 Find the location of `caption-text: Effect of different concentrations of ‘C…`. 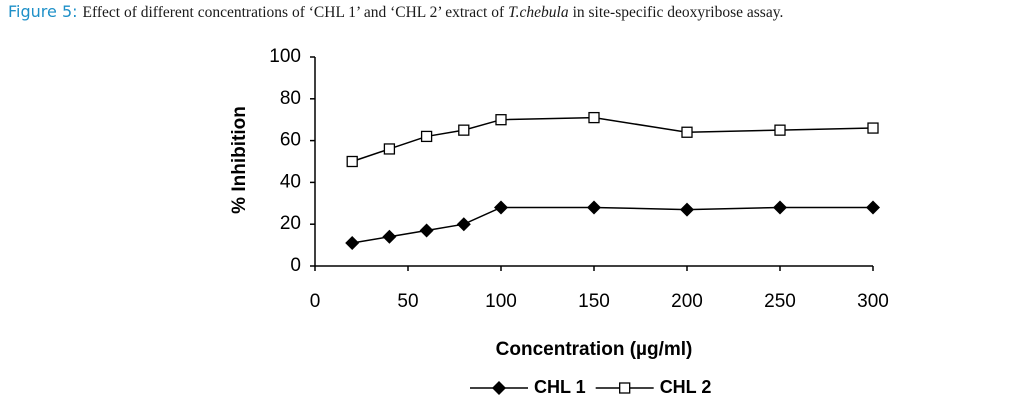

caption-text: Effect of different concentrations of ‘C… is located at coordinates (293, 12).